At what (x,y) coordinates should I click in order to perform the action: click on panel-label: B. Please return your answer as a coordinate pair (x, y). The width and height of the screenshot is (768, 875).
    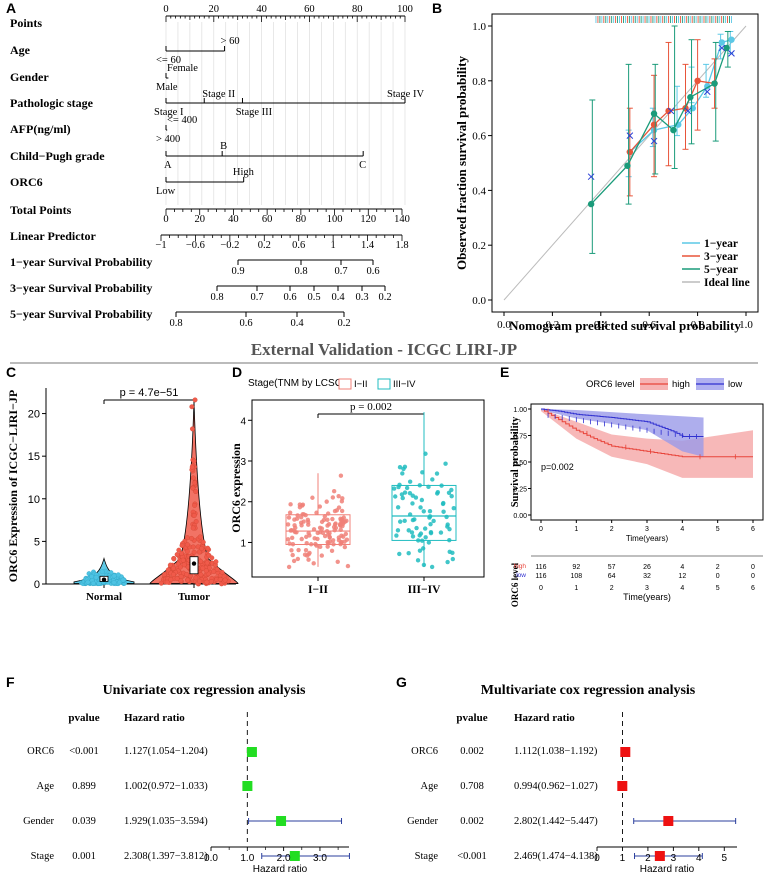
    Looking at the image, I should click on (437, 8).